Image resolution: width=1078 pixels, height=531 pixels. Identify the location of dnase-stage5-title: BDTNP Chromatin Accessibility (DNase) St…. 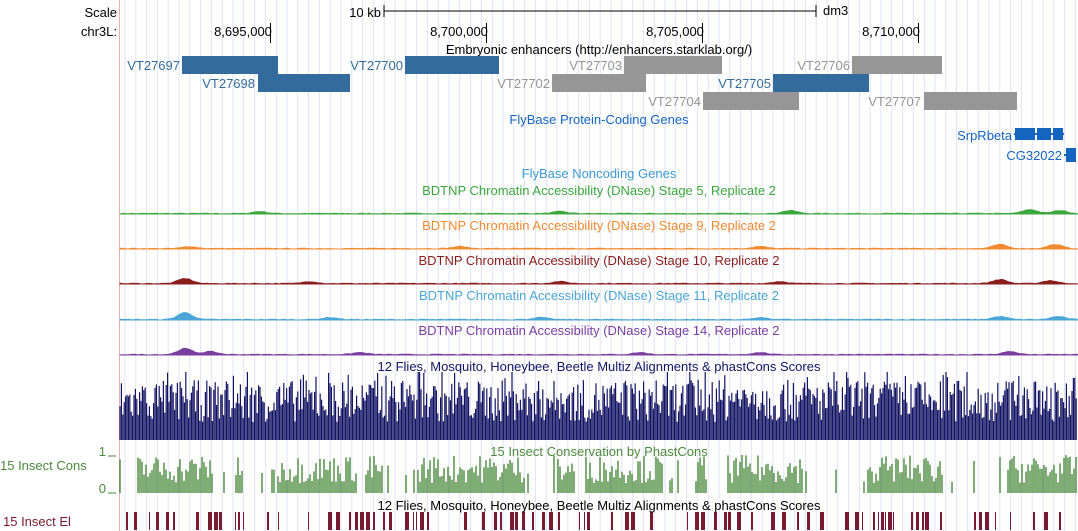
(599, 190).